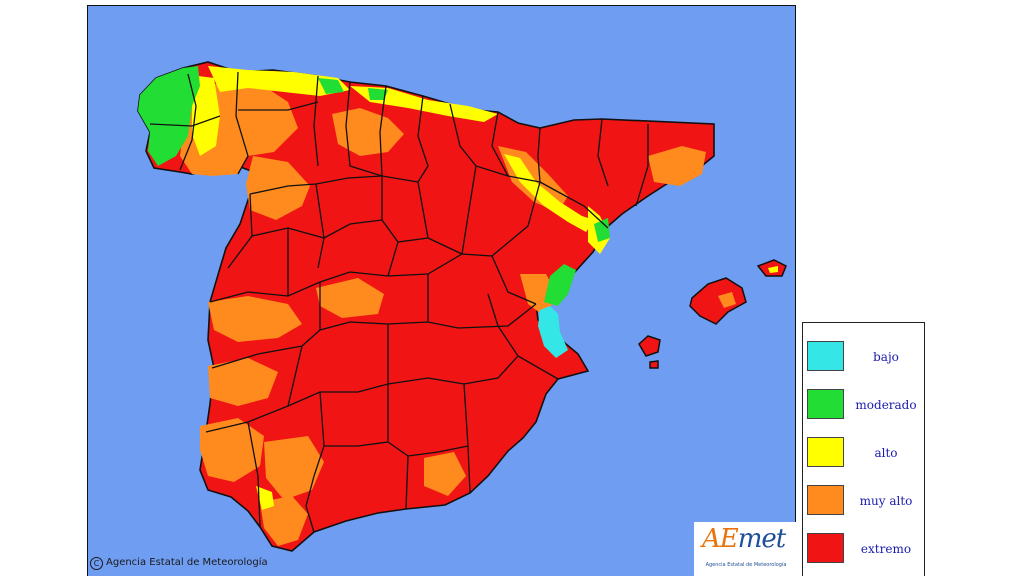 This screenshot has height=576, width=1024. I want to click on logo-mark: AEmet, so click(744, 539).